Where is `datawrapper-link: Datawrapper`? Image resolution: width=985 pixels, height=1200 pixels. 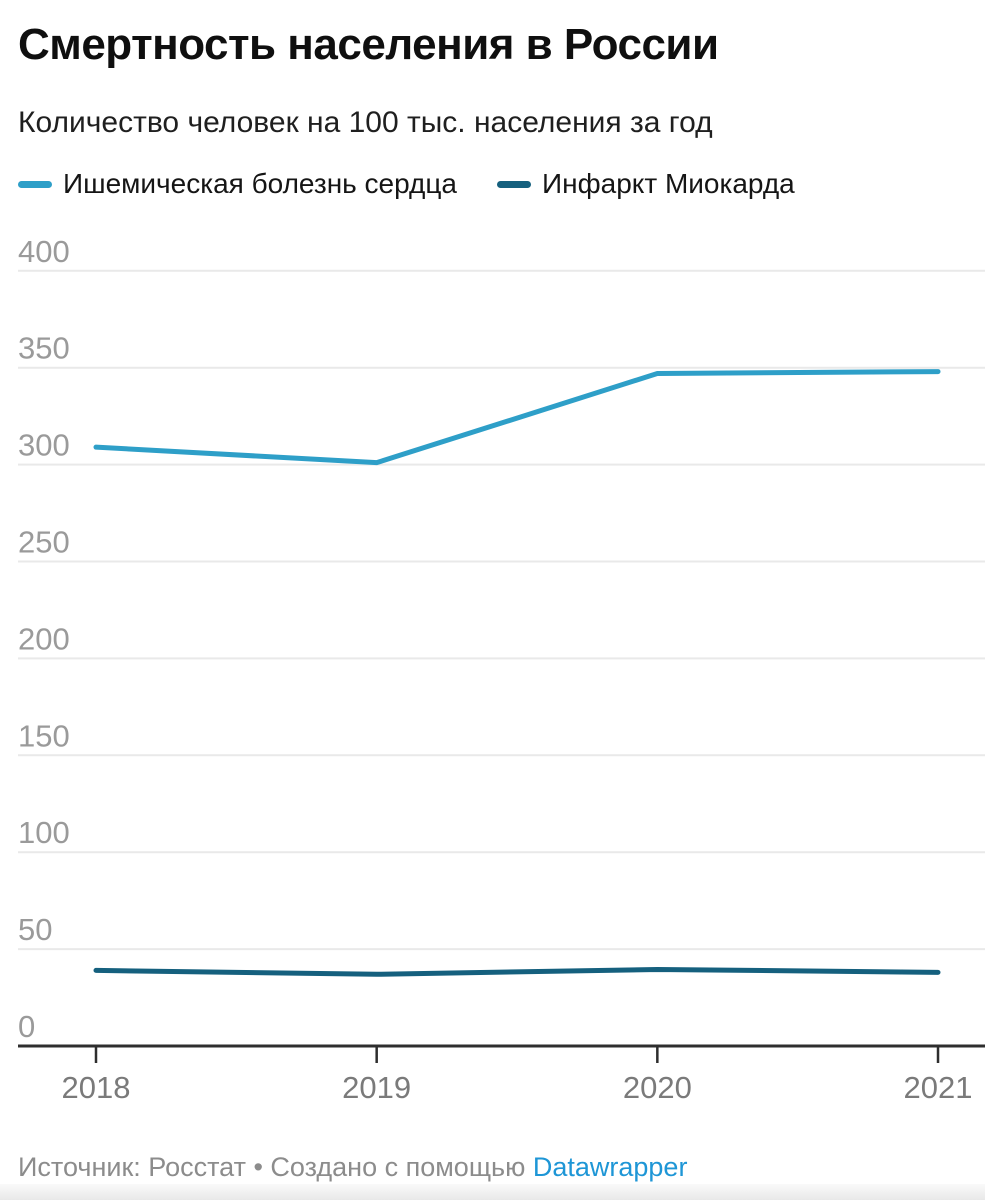 datawrapper-link: Datawrapper is located at coordinates (610, 1167).